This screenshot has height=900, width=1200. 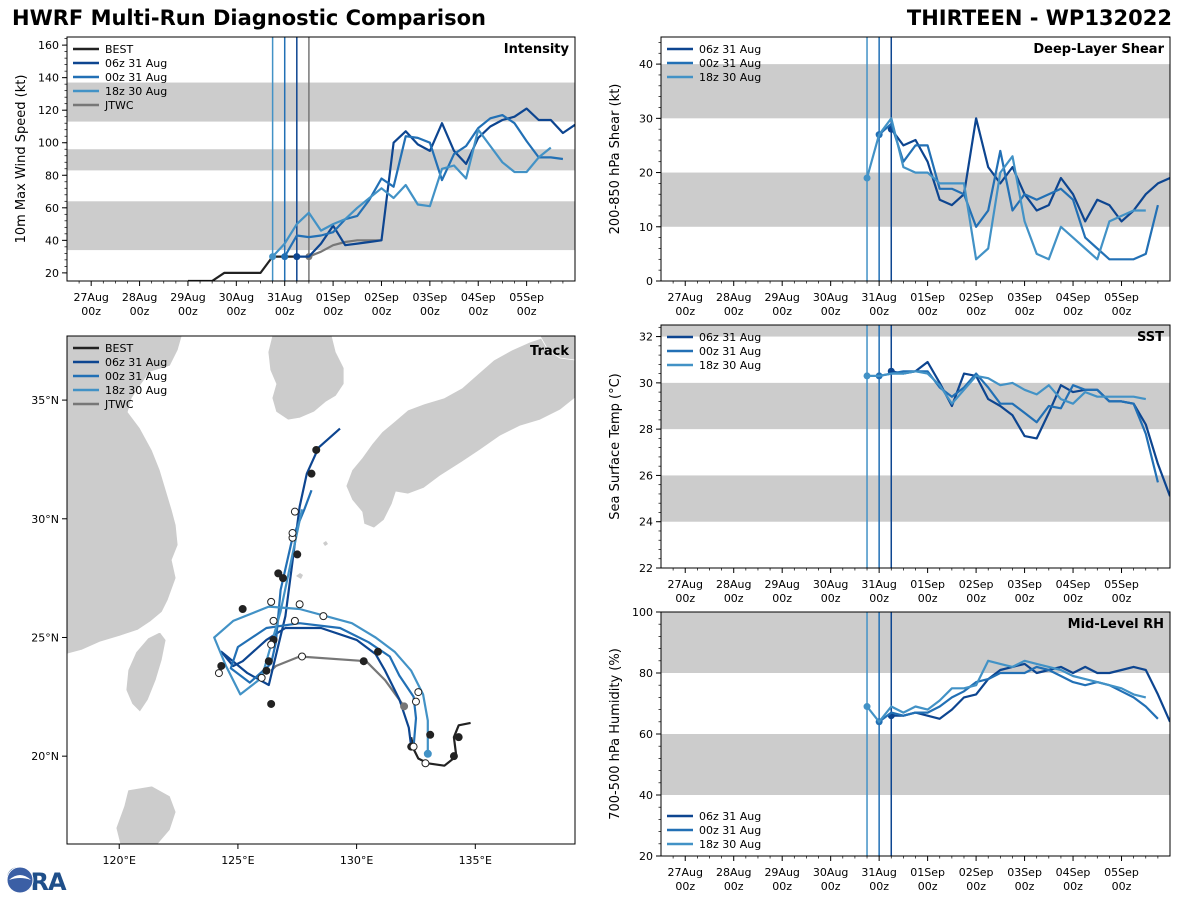 I want to click on shear-title: Deep-Layer Shear, so click(x=1098, y=49).